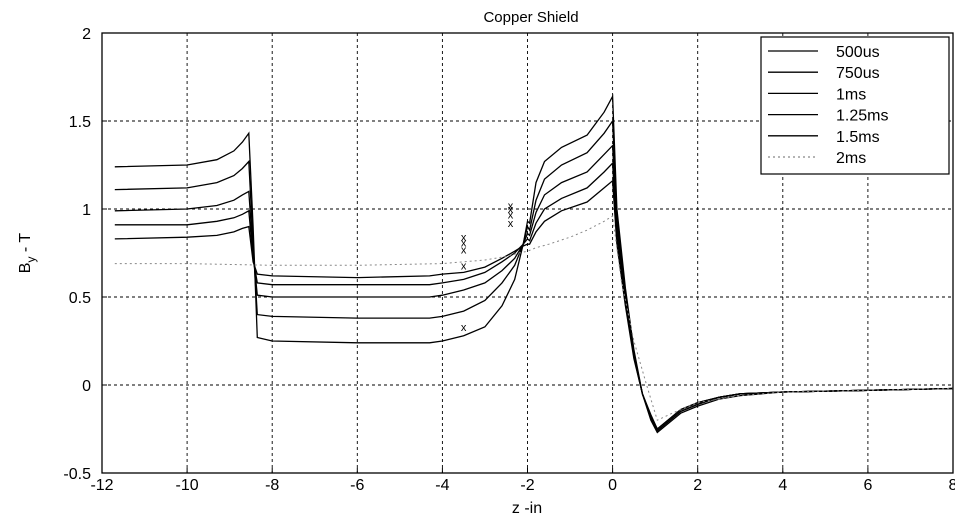  What do you see at coordinates (612, 485) in the screenshot?
I see `x-tick-label: 0` at bounding box center [612, 485].